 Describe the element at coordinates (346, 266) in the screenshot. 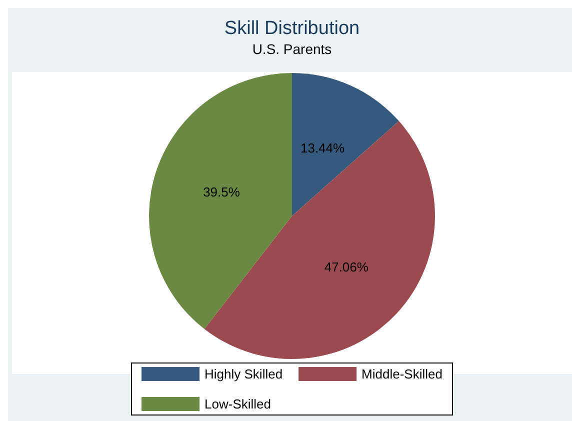

I see `data-label: 47.06%` at that location.